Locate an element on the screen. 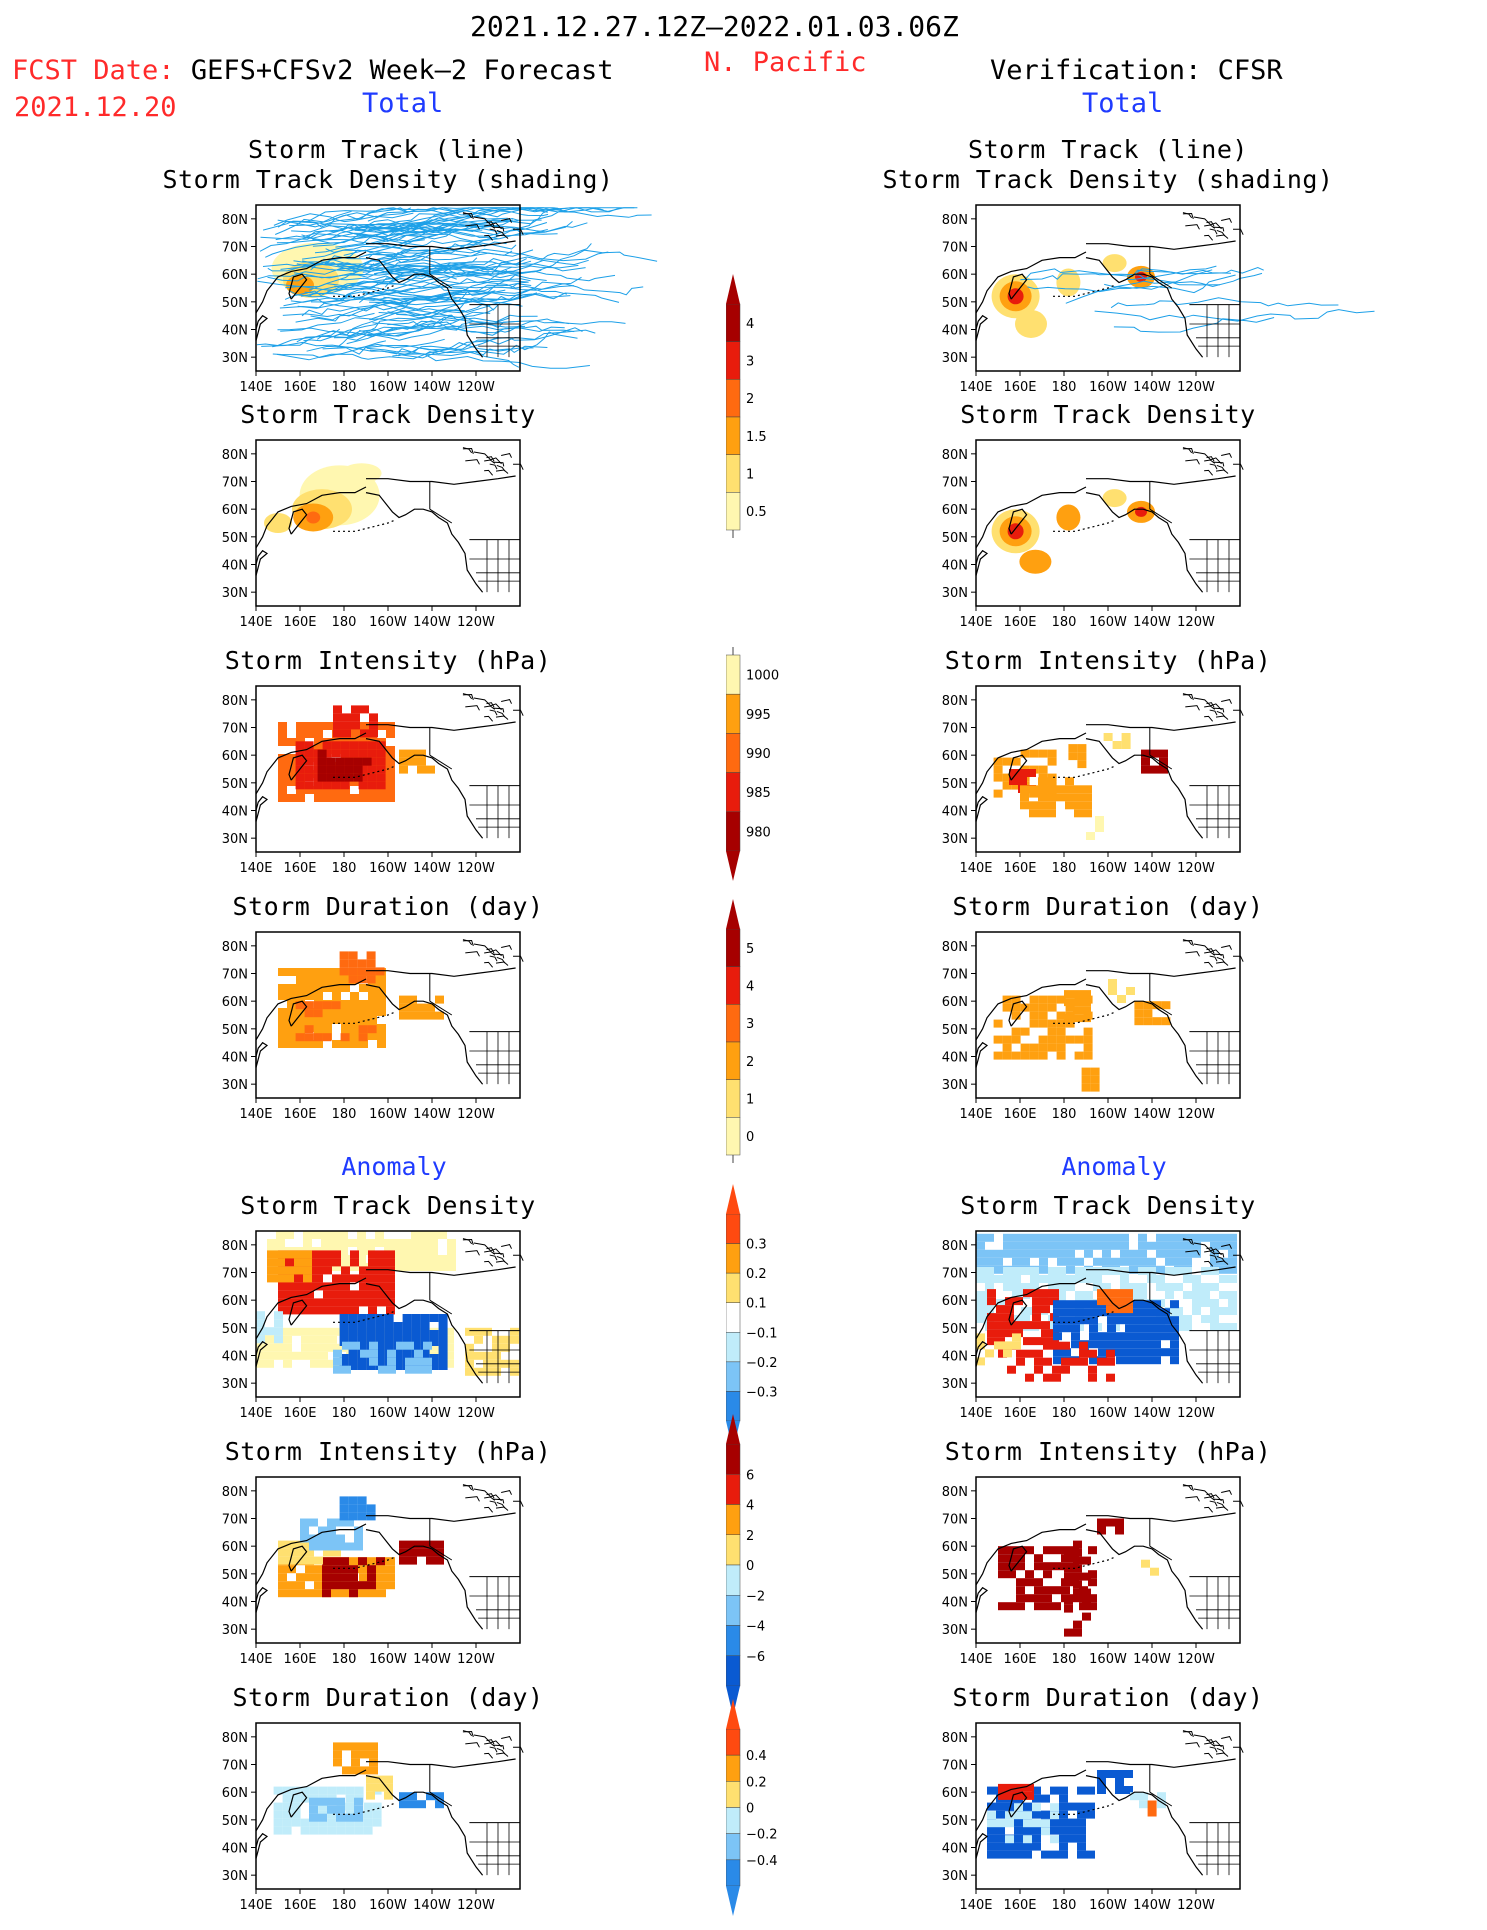  density-mark is located at coordinates (1068, 517).